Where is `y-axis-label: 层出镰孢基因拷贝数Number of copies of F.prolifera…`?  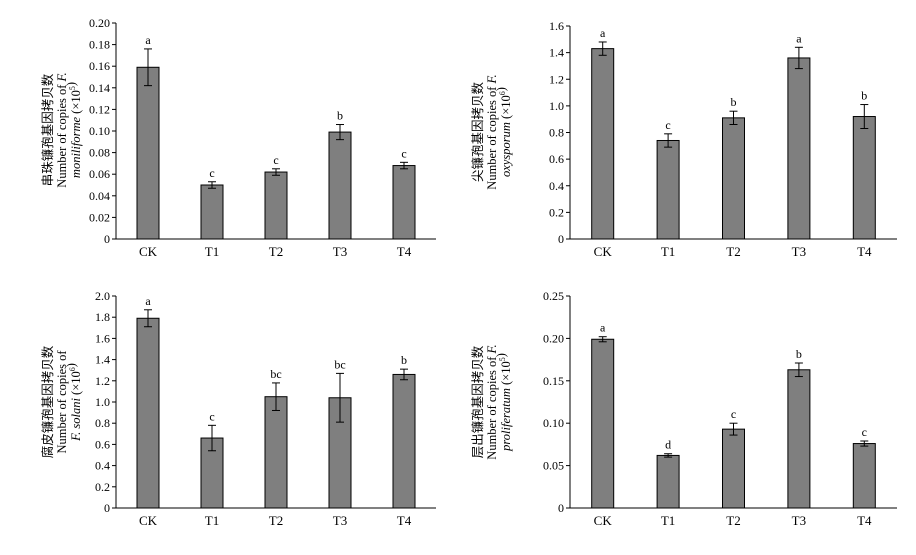 y-axis-label: 层出镰孢基因拷贝数Number of copies of F.prolifera… is located at coordinates (491, 401).